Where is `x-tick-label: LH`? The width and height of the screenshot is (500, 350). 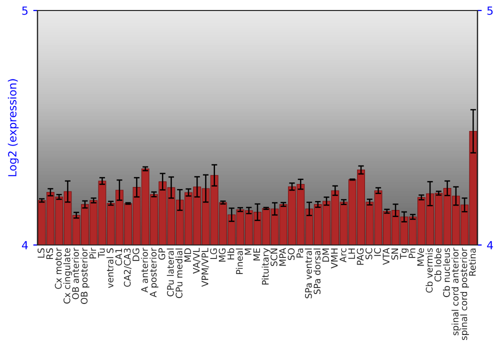
x-tick-label: LH is located at coordinates (351, 253).